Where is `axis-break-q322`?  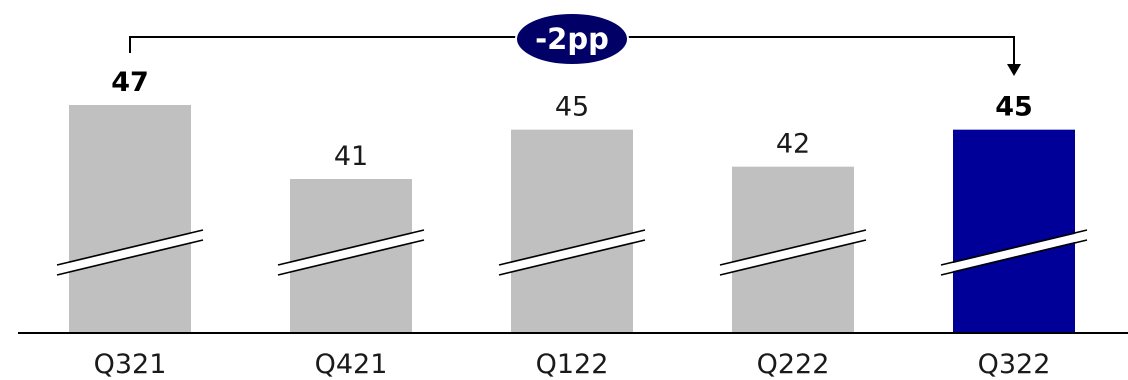 axis-break-q322 is located at coordinates (1014, 252).